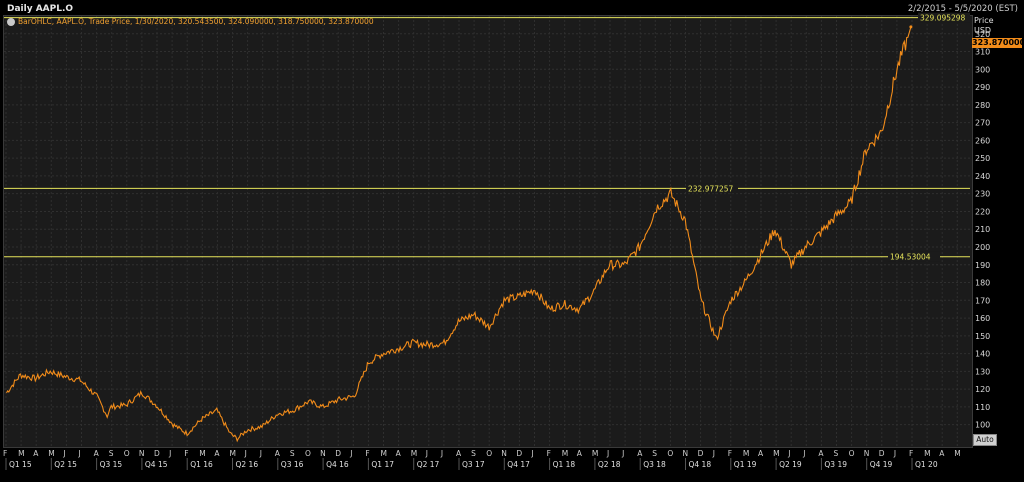 The image size is (1024, 482). What do you see at coordinates (985, 440) in the screenshot?
I see `auto-scale-button: Auto` at bounding box center [985, 440].